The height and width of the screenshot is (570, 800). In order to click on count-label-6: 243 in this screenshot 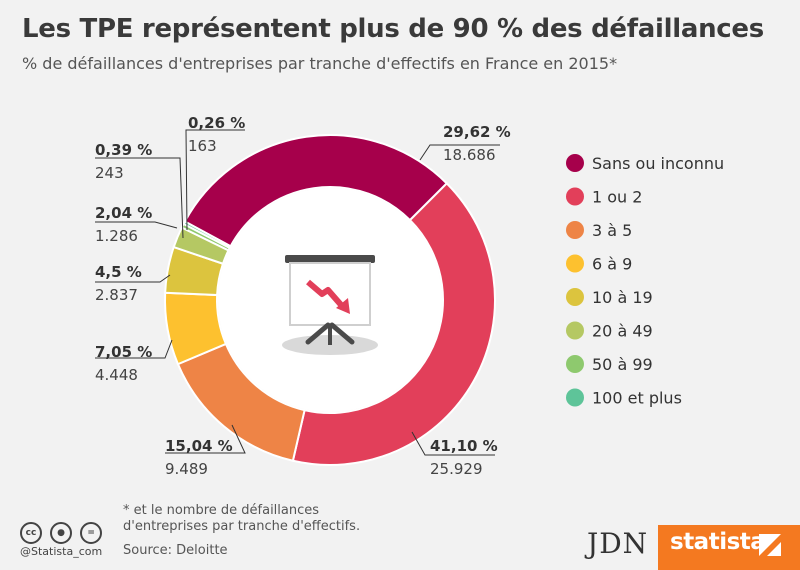, I will do `click(109, 173)`.